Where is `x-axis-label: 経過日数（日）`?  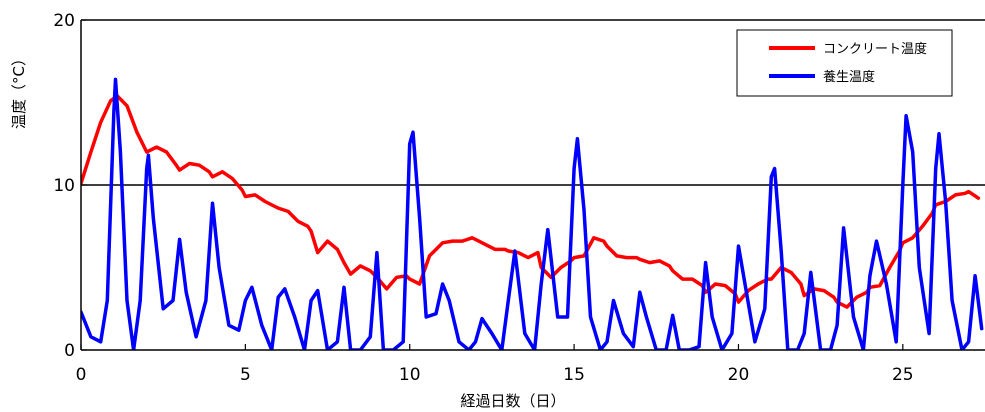
x-axis-label: 経過日数（日） is located at coordinates (512, 401).